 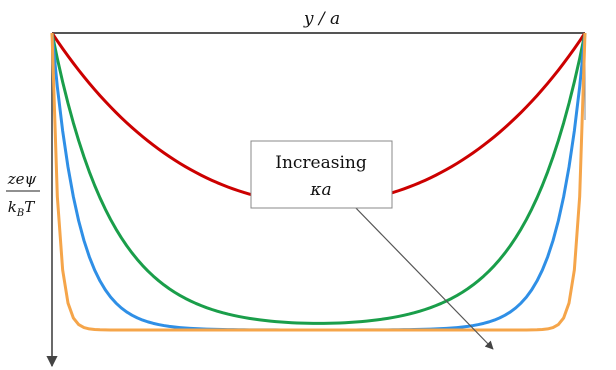 I want to click on y-axis-label: zeψ kBT, so click(x=23, y=194).